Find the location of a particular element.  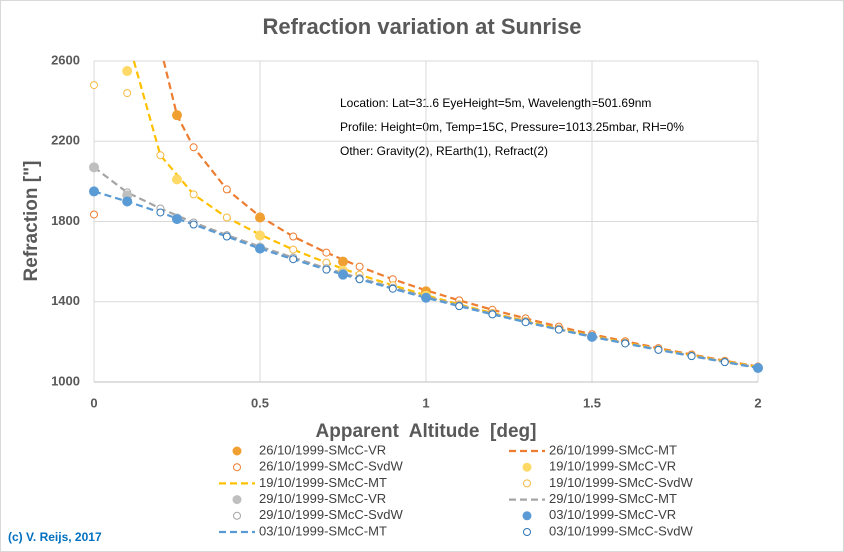

y-tick-label: 2600 is located at coordinates (65, 59).